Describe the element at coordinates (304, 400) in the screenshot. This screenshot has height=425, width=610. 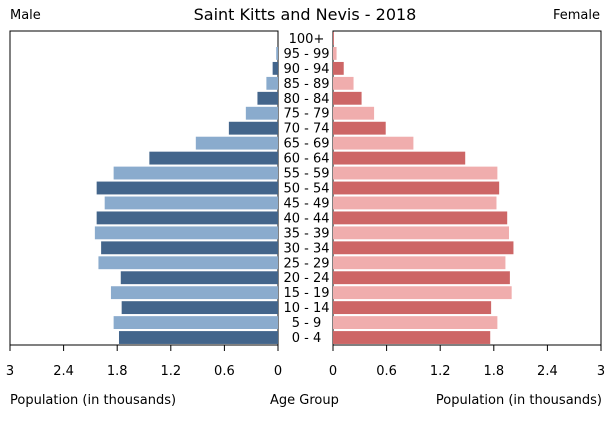
I see `x-axis-label-center: Age Group` at that location.